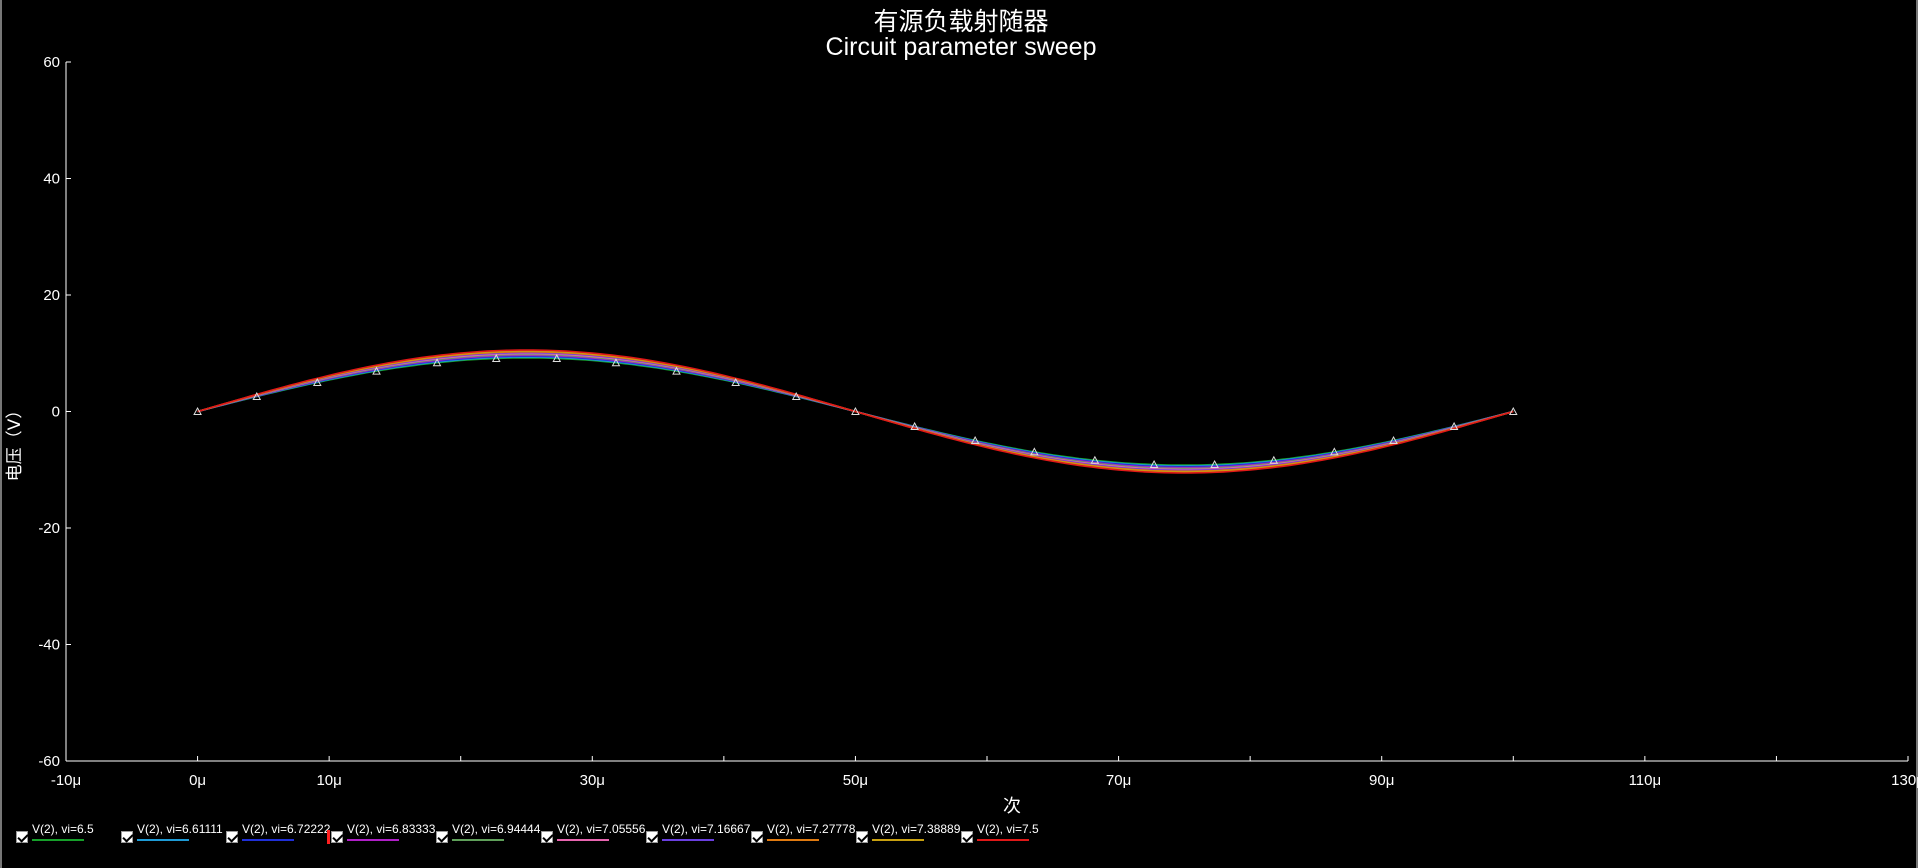 The height and width of the screenshot is (868, 1918). I want to click on x-tick-label: 70μ, so click(1118, 780).